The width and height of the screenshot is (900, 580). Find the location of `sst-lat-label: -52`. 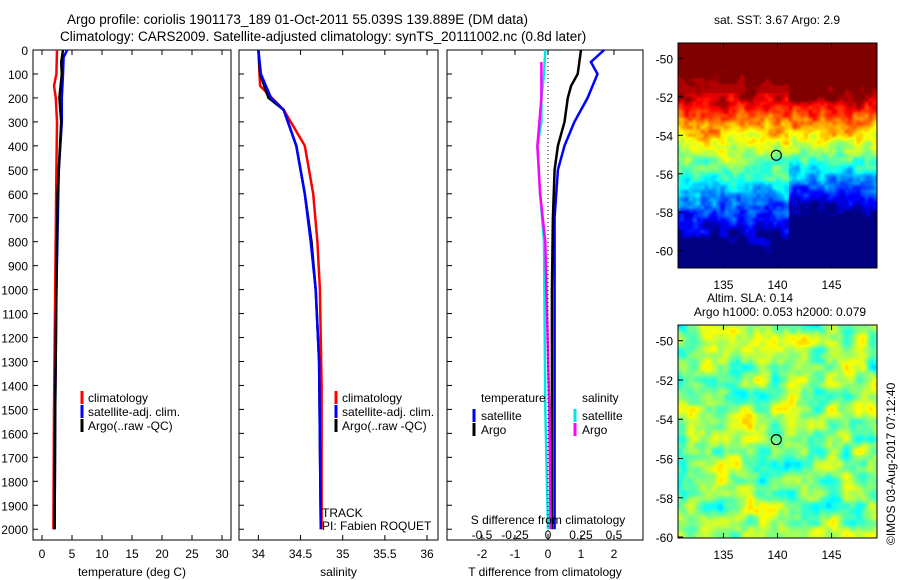

sst-lat-label: -52 is located at coordinates (665, 98).